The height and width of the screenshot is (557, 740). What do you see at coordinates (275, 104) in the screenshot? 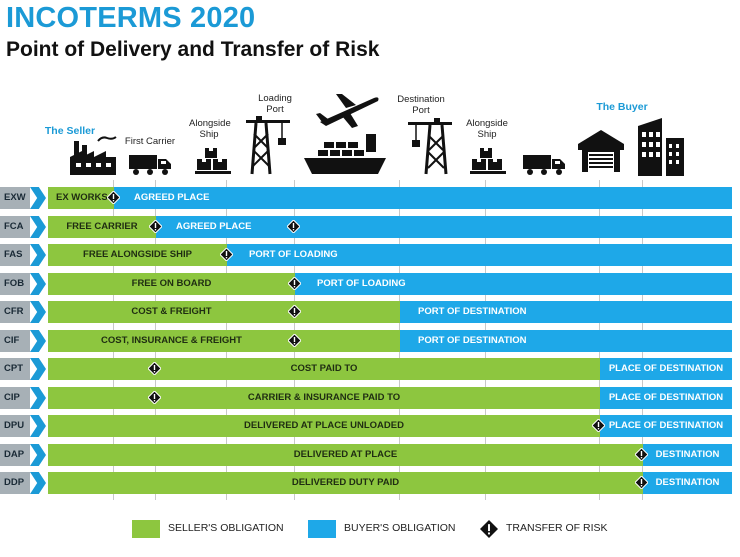
I see `loading-port-label: Loading Port` at bounding box center [275, 104].